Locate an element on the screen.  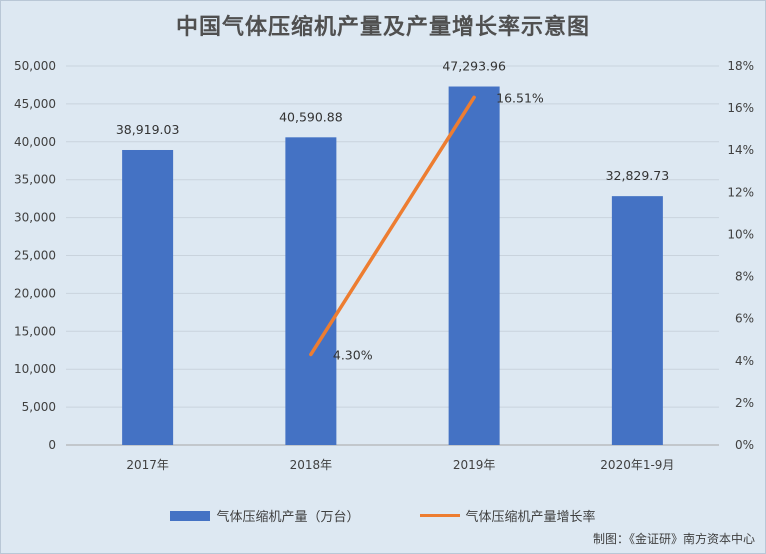
y-right-tick-label: 2% is located at coordinates (744, 403).